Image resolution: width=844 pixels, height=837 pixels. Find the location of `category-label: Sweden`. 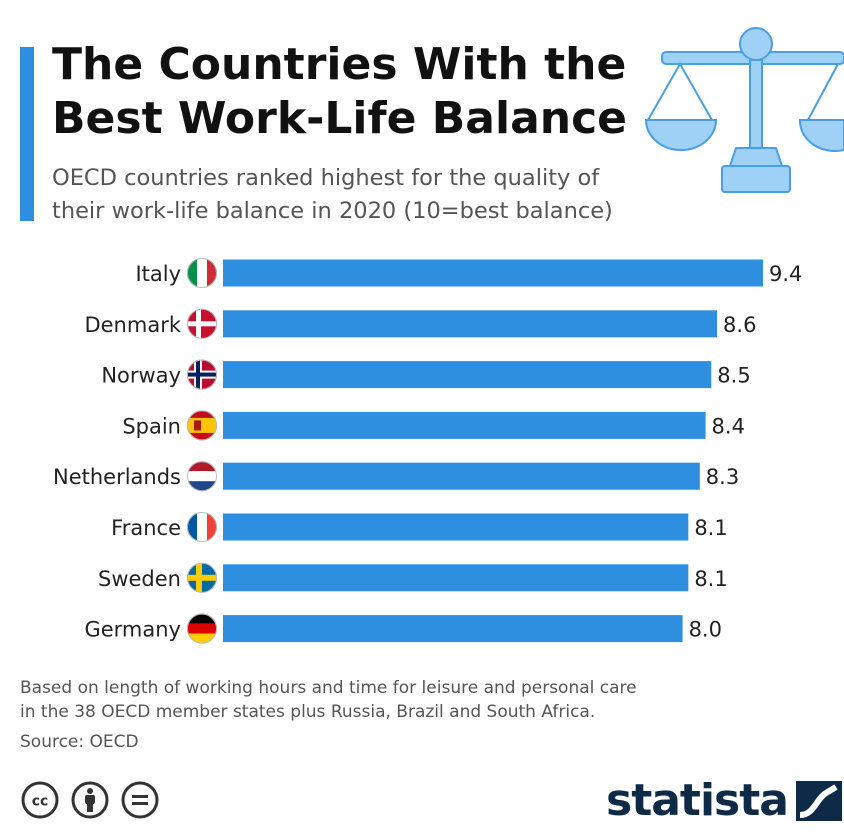

category-label: Sweden is located at coordinates (139, 579).